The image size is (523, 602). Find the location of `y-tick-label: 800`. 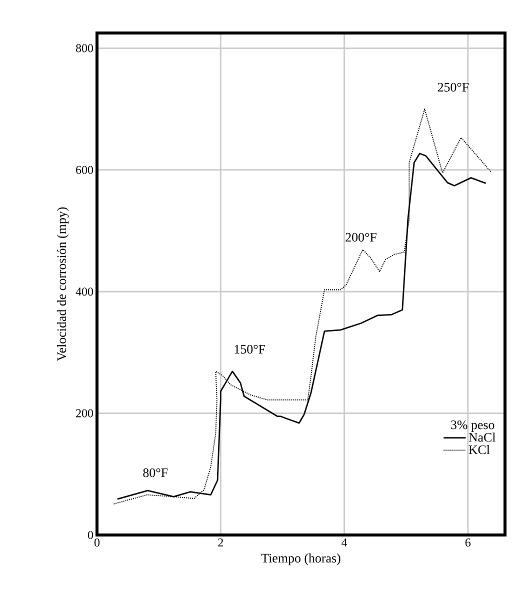

y-tick-label: 800 is located at coordinates (85, 48).